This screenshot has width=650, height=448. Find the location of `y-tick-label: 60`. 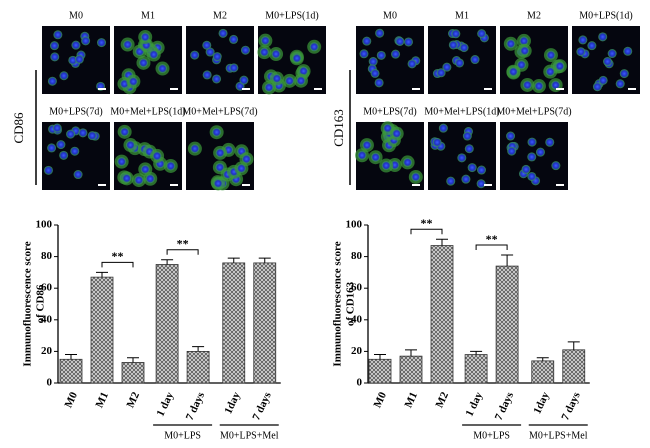

y-tick-label: 60 is located at coordinates (357, 288).